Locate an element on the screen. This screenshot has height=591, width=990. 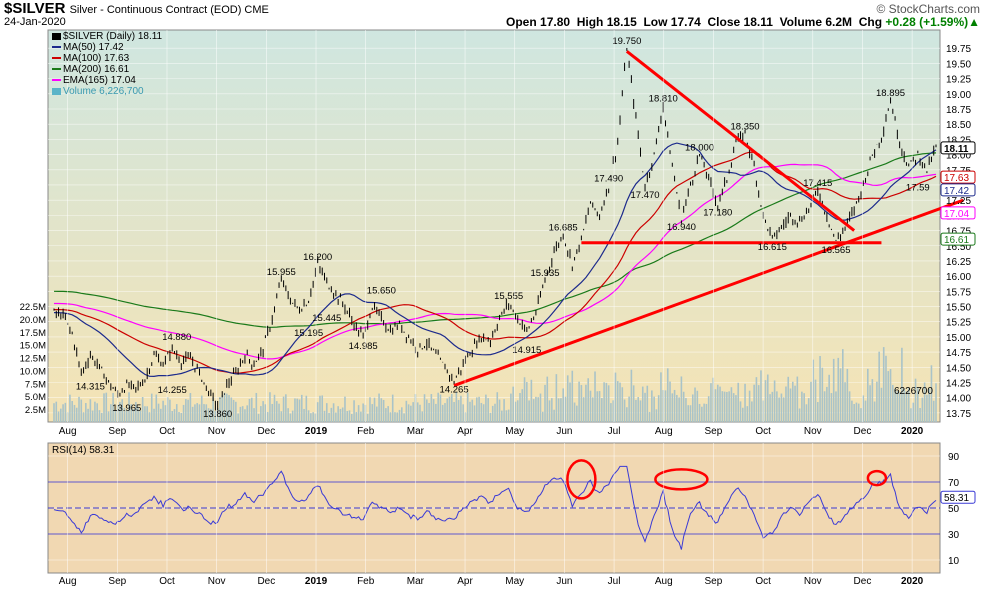
price-annotation: 15.195 is located at coordinates (308, 333).